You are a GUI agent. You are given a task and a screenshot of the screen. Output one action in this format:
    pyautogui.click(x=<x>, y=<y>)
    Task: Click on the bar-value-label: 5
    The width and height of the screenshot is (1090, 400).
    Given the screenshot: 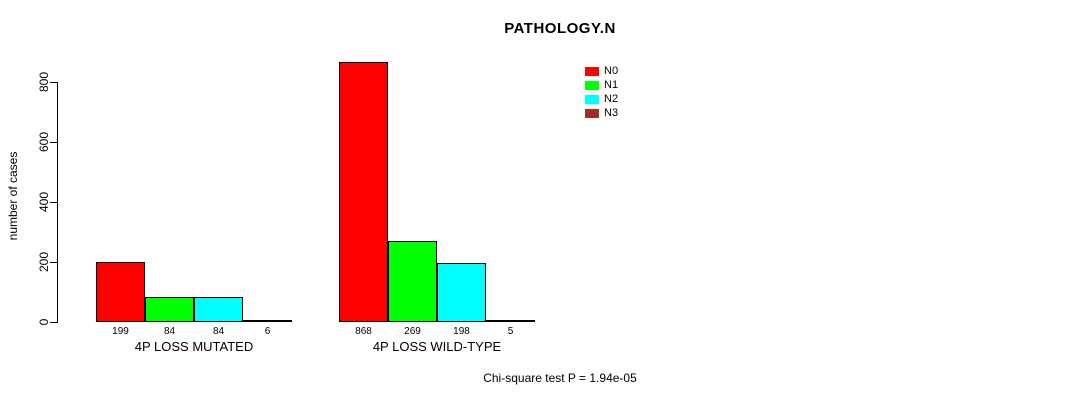 What is the action you would take?
    pyautogui.click(x=510, y=331)
    